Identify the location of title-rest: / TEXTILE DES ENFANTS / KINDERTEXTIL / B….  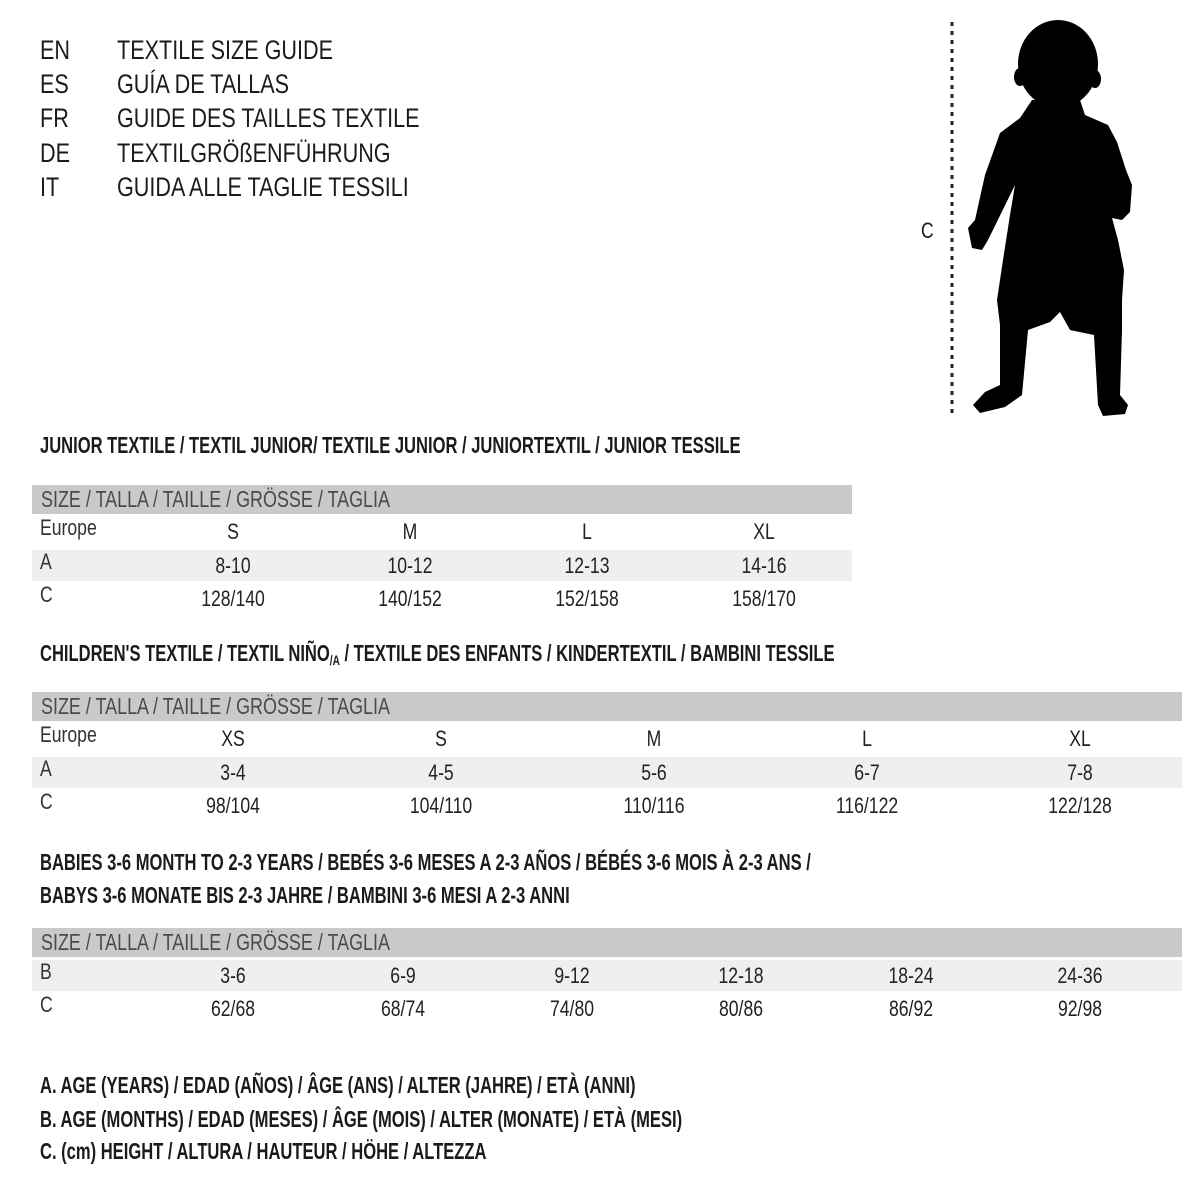
(587, 653).